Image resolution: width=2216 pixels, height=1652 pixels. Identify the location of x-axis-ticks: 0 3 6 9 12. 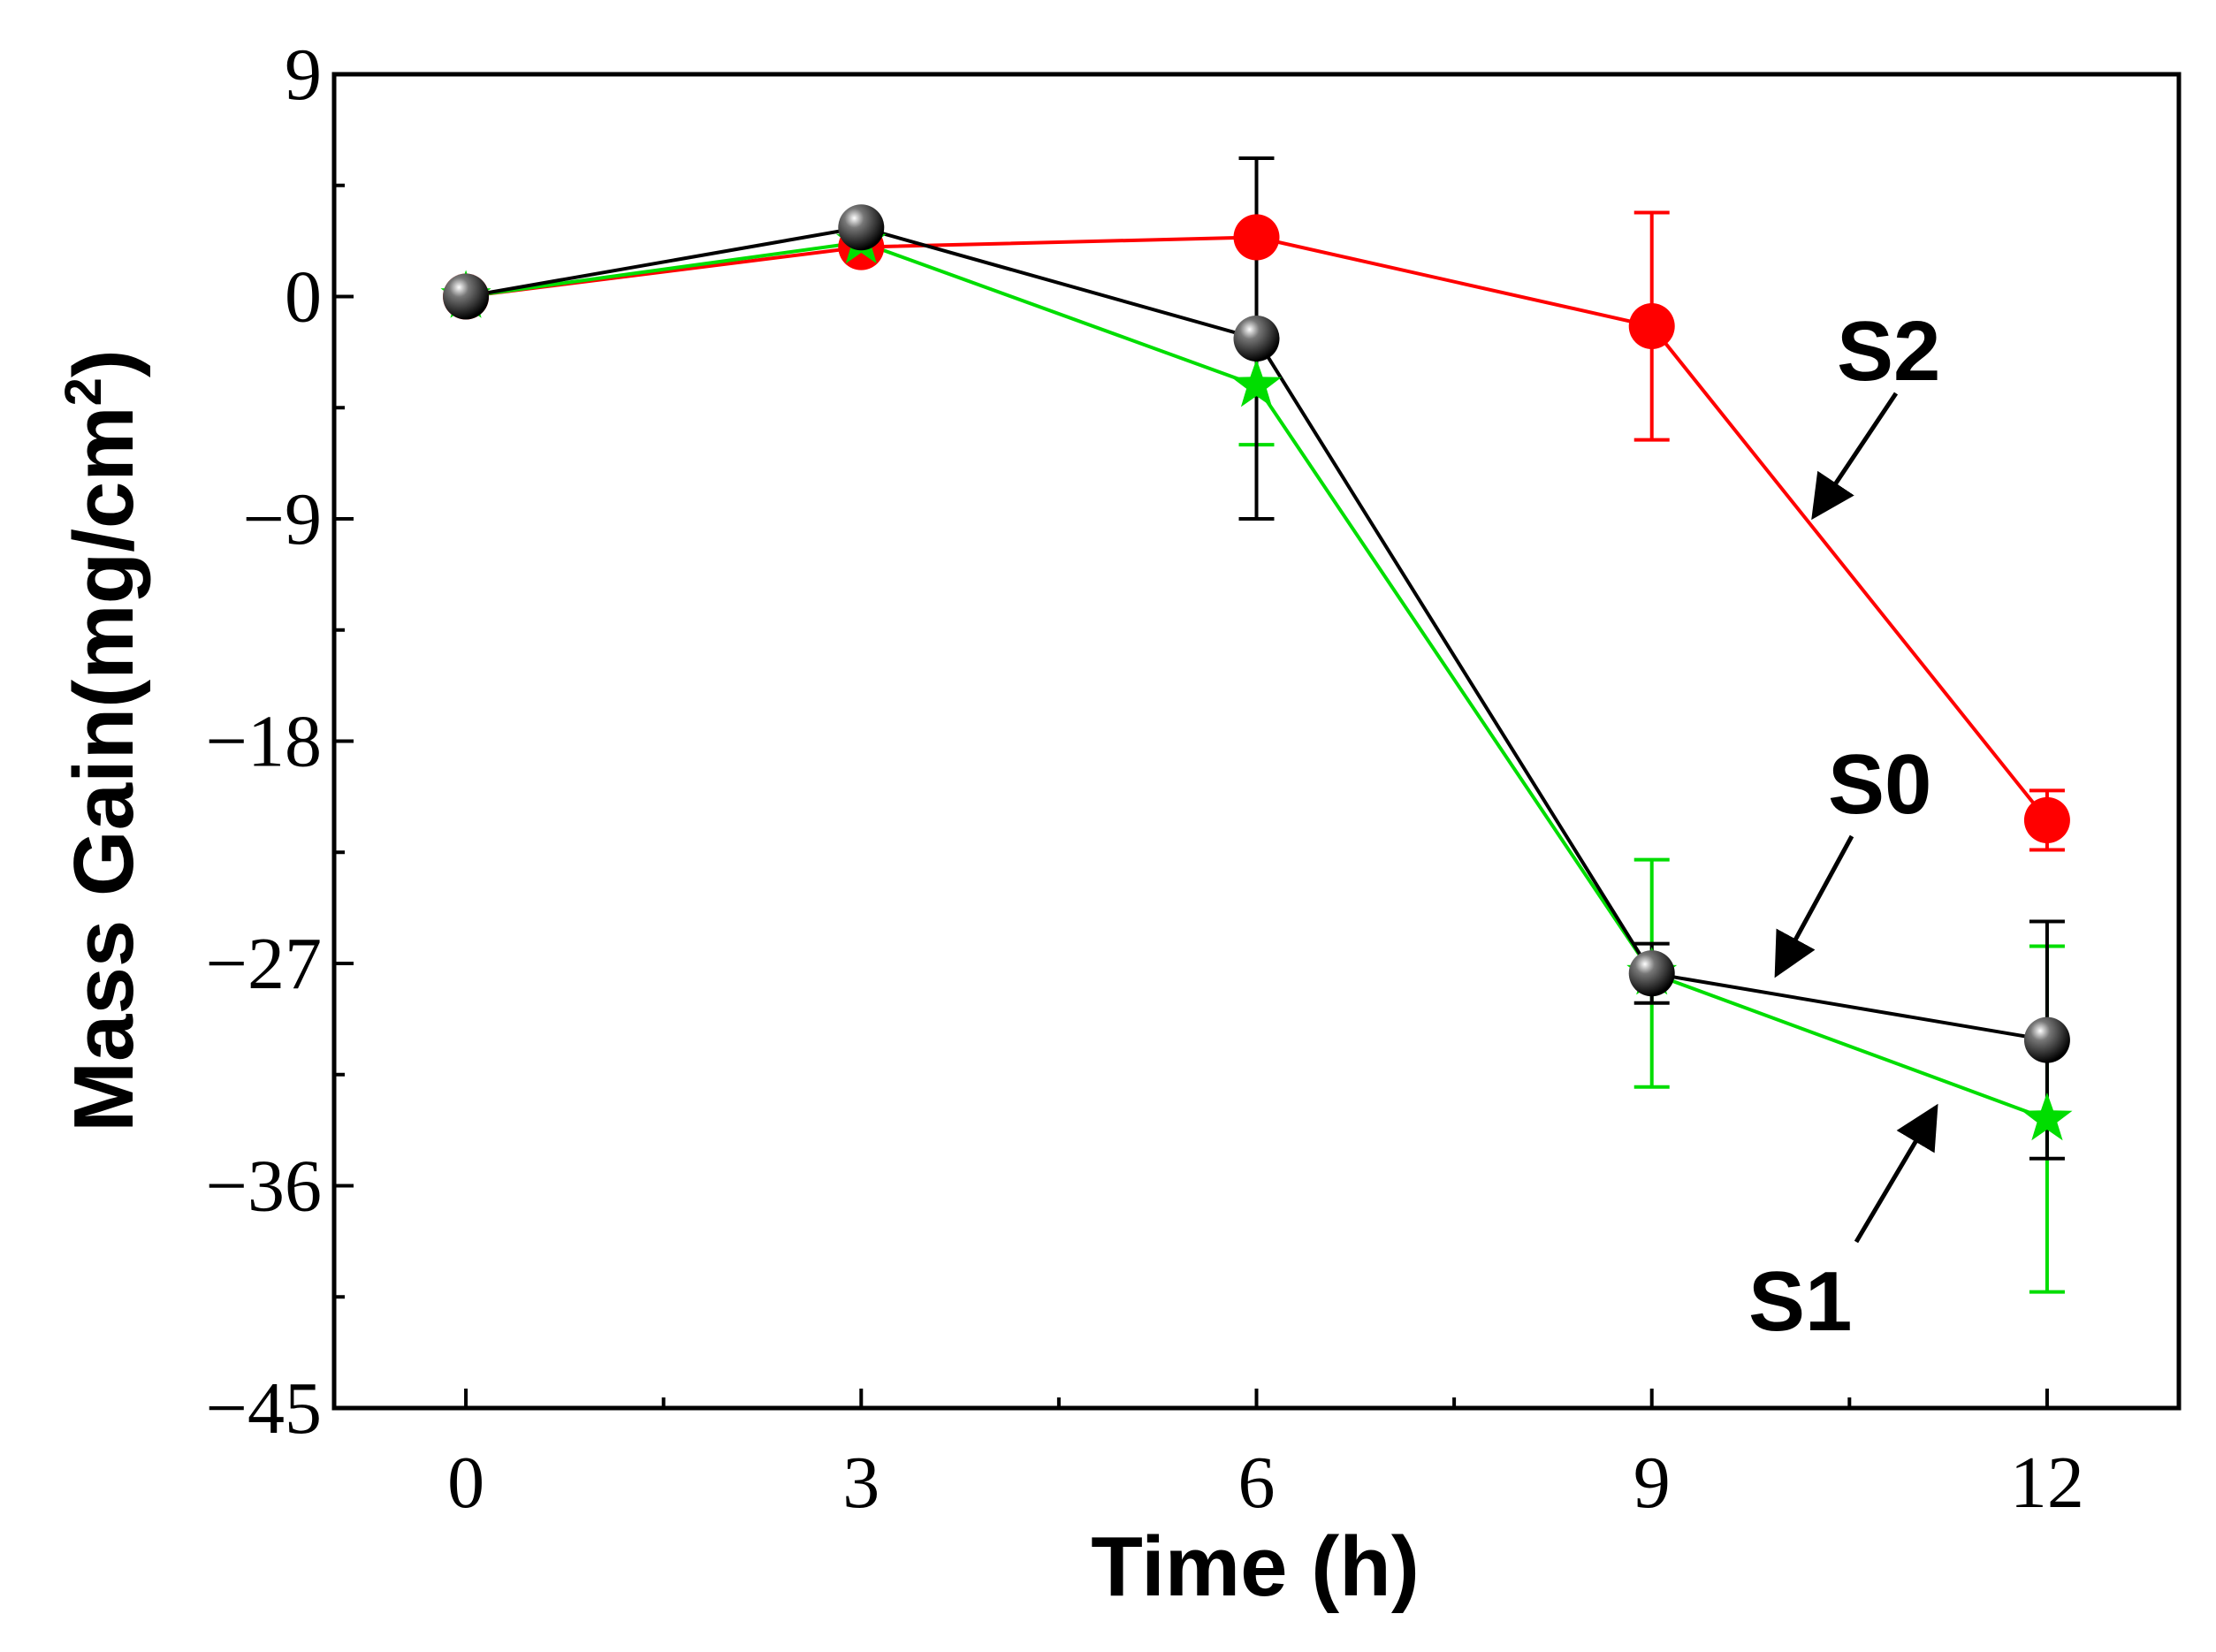
(1266, 1457).